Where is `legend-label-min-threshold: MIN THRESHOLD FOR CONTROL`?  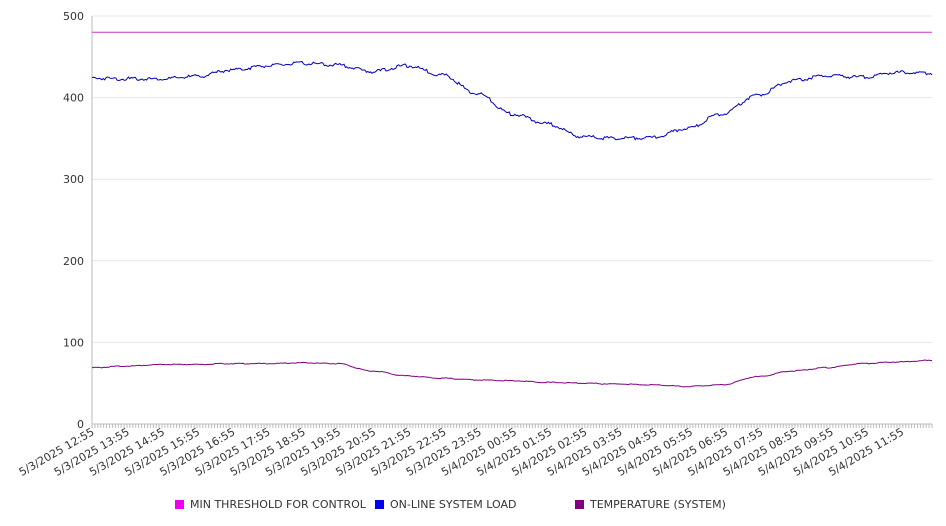 legend-label-min-threshold: MIN THRESHOLD FOR CONTROL is located at coordinates (278, 504).